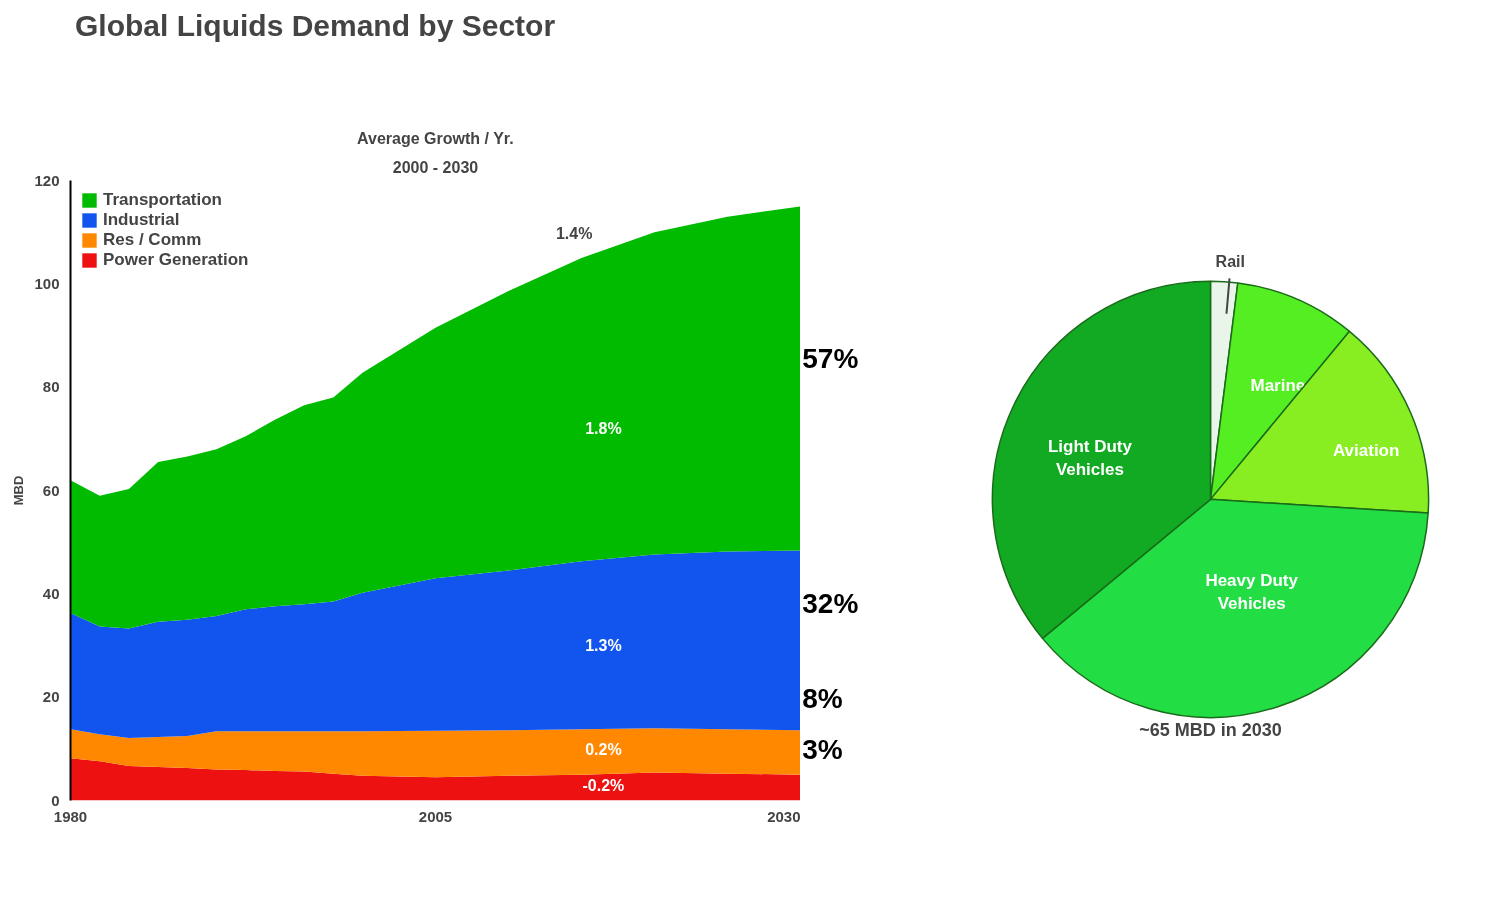 The height and width of the screenshot is (920, 1500). What do you see at coordinates (1230, 261) in the screenshot?
I see `slice-label: Rail` at bounding box center [1230, 261].